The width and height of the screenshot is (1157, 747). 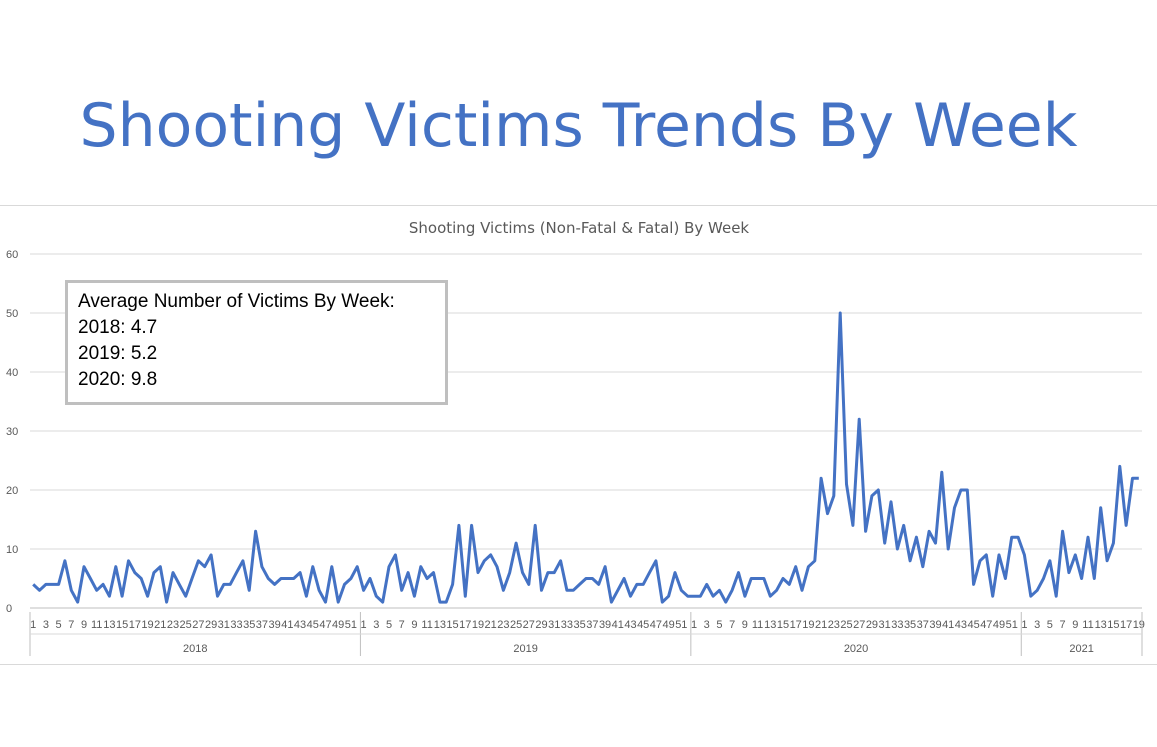 I want to click on year-label: 2021, so click(x=1081, y=649).